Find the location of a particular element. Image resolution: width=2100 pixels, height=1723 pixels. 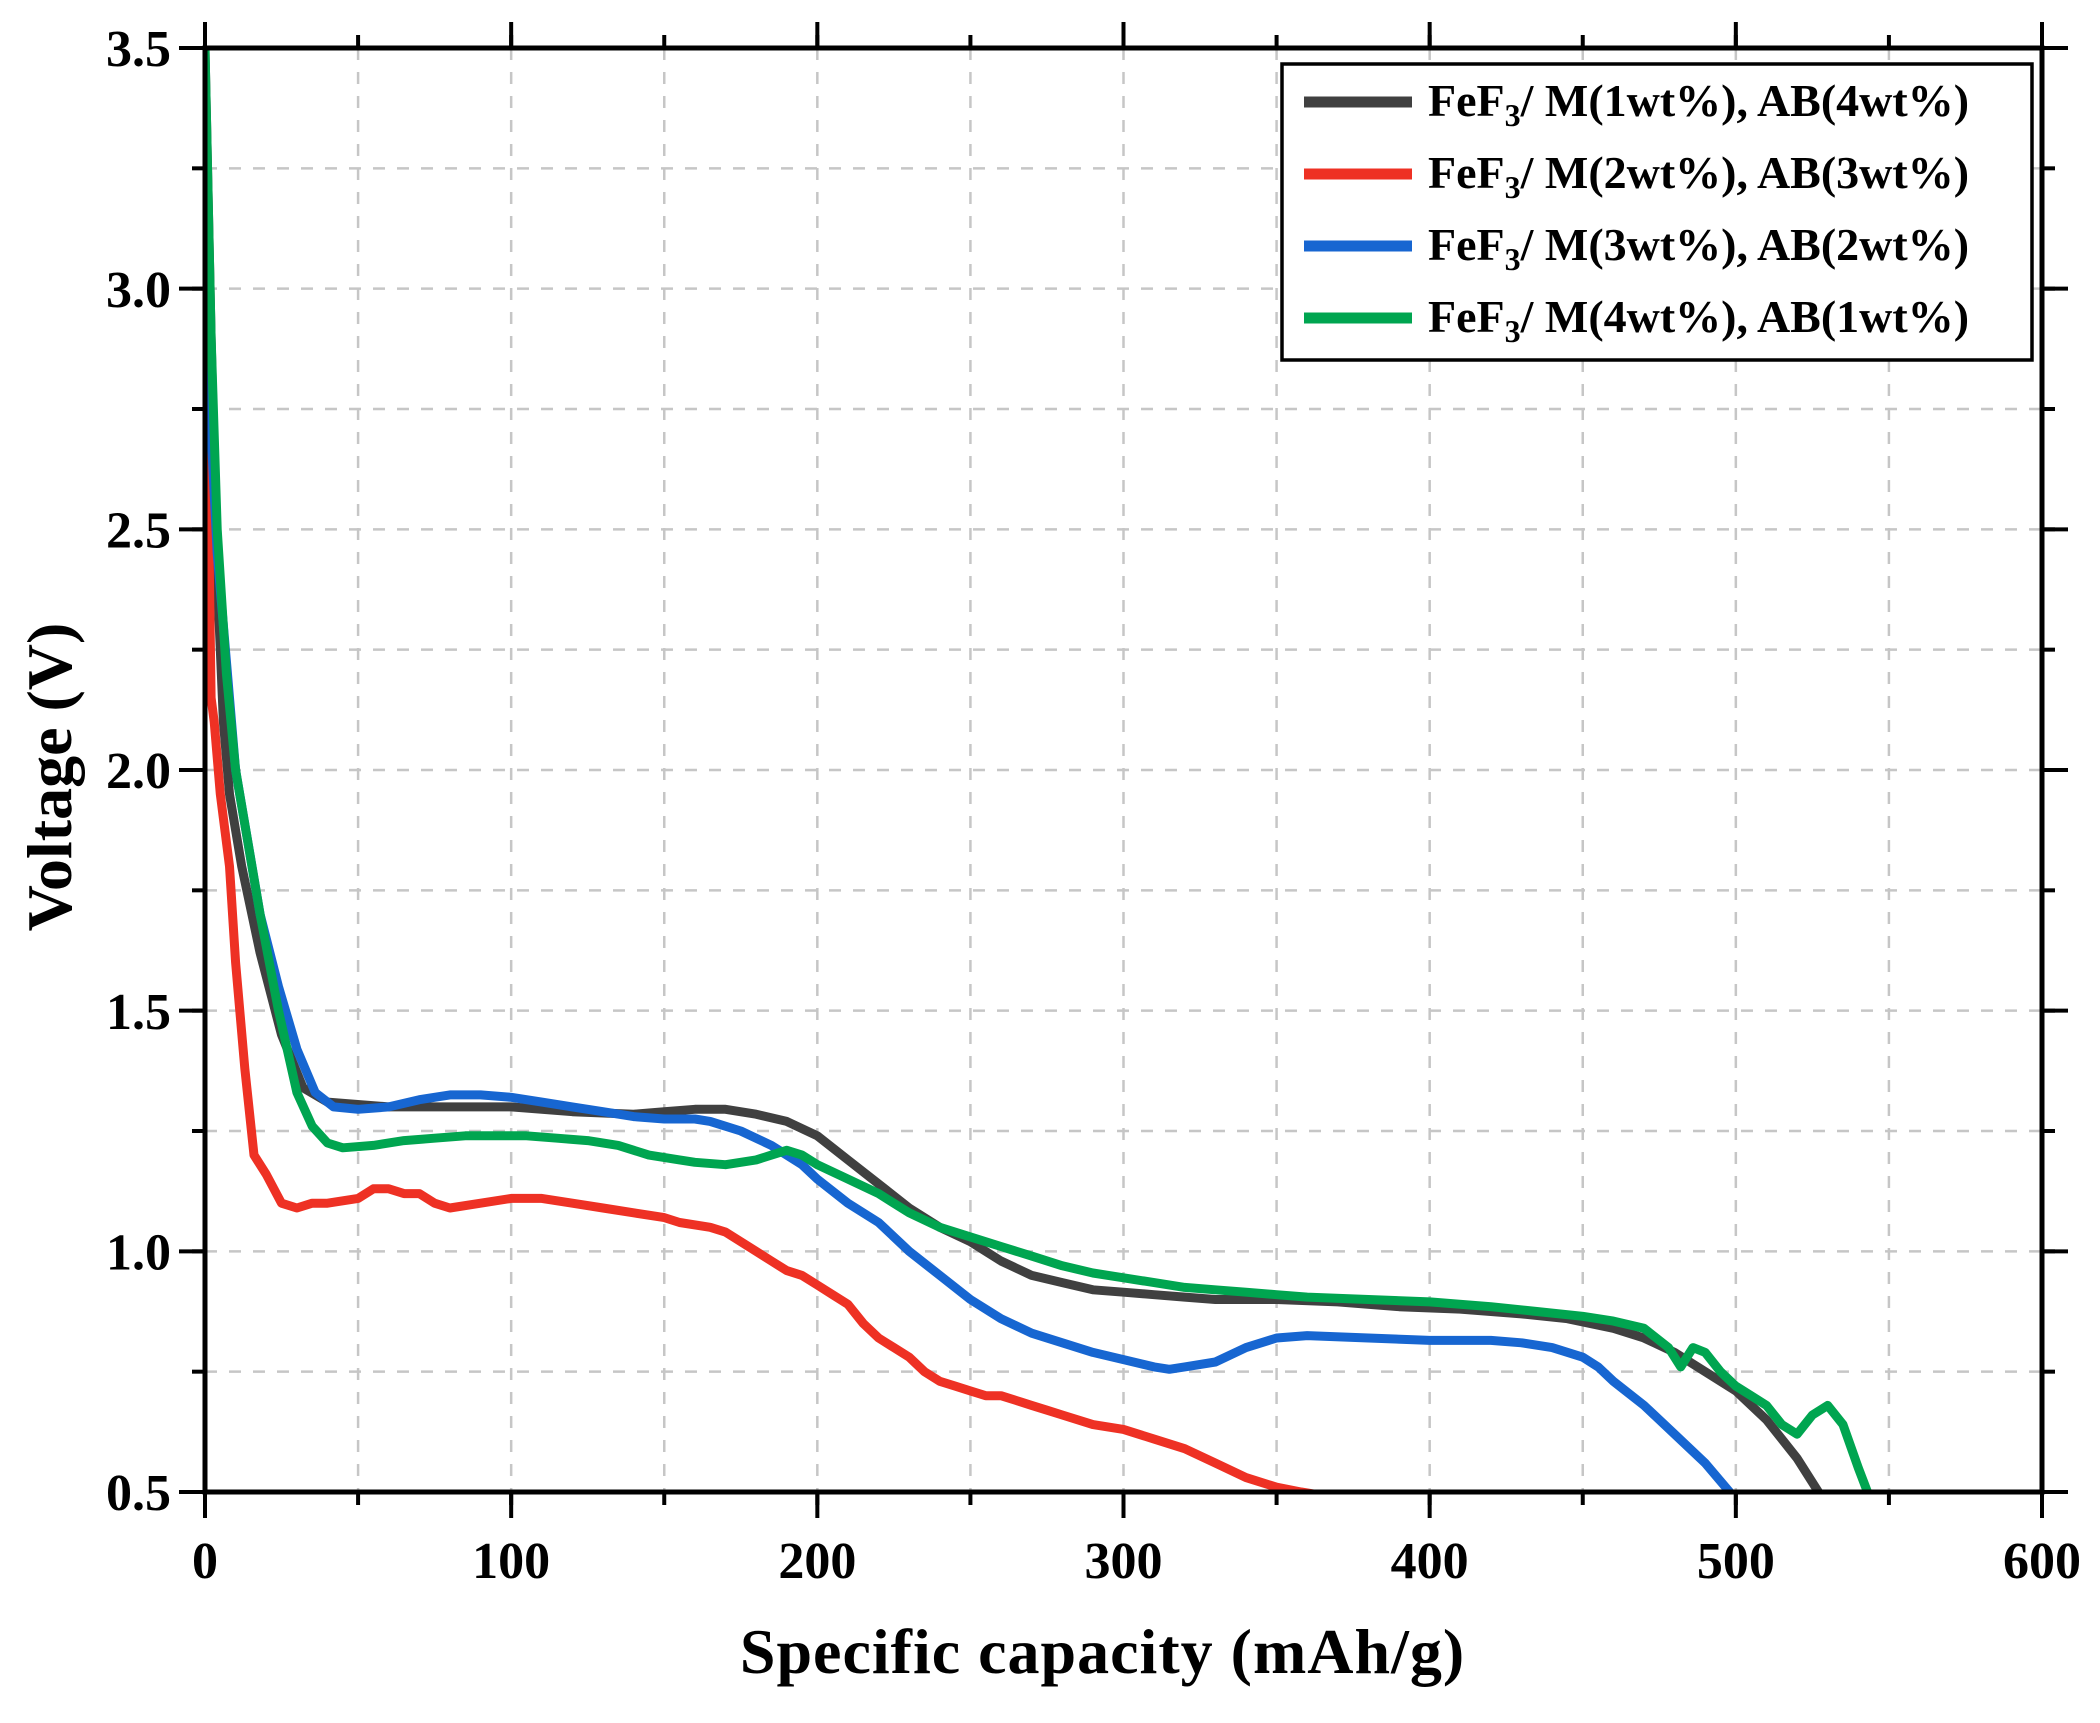

legend-label: FeF3/ M(1wt%), AB(4wt%) is located at coordinates (1698, 104).